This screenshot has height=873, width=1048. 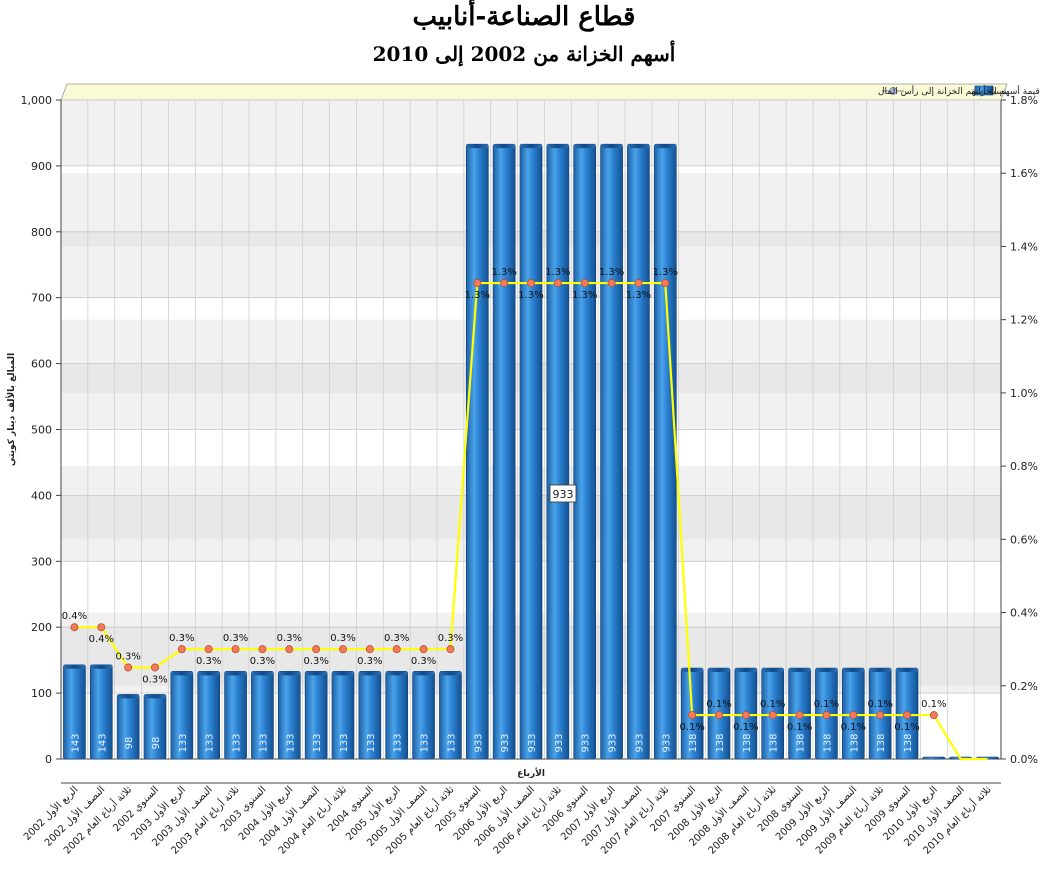 I want to click on plot-top-edge, so click(x=534, y=92).